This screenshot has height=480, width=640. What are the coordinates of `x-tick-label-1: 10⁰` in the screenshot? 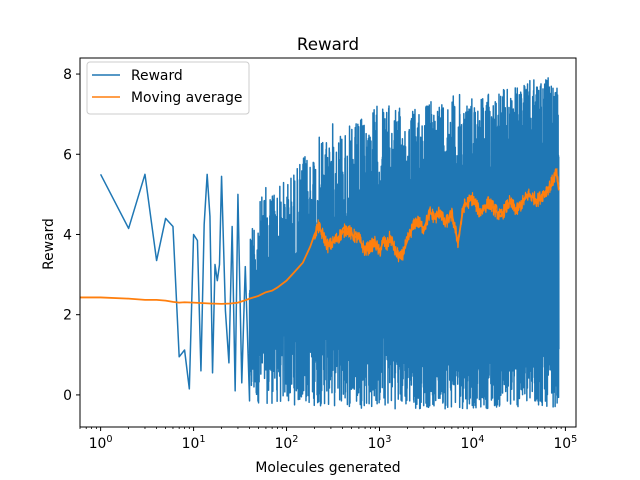 It's located at (101, 443).